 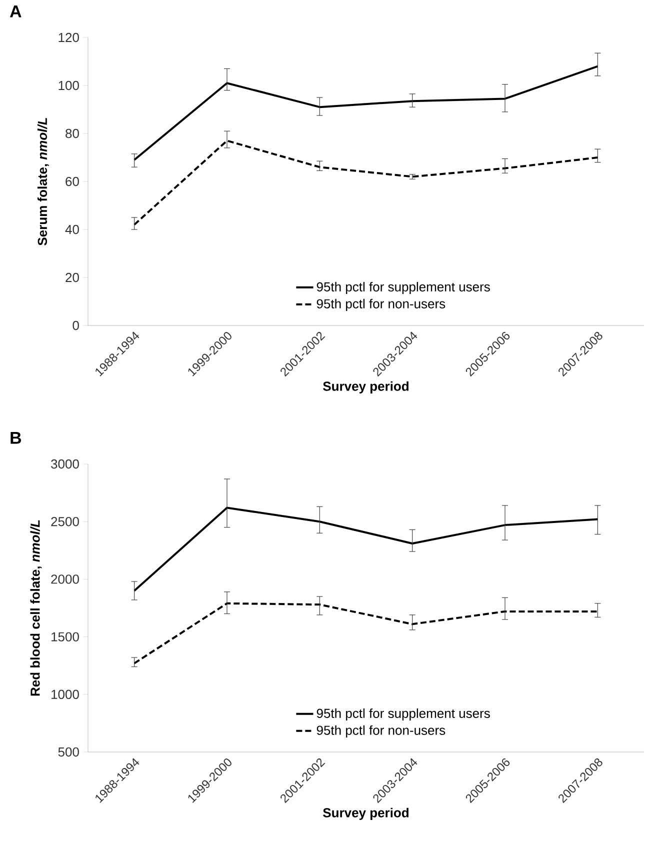 What do you see at coordinates (69, 85) in the screenshot?
I see `y-tick-label: 100` at bounding box center [69, 85].